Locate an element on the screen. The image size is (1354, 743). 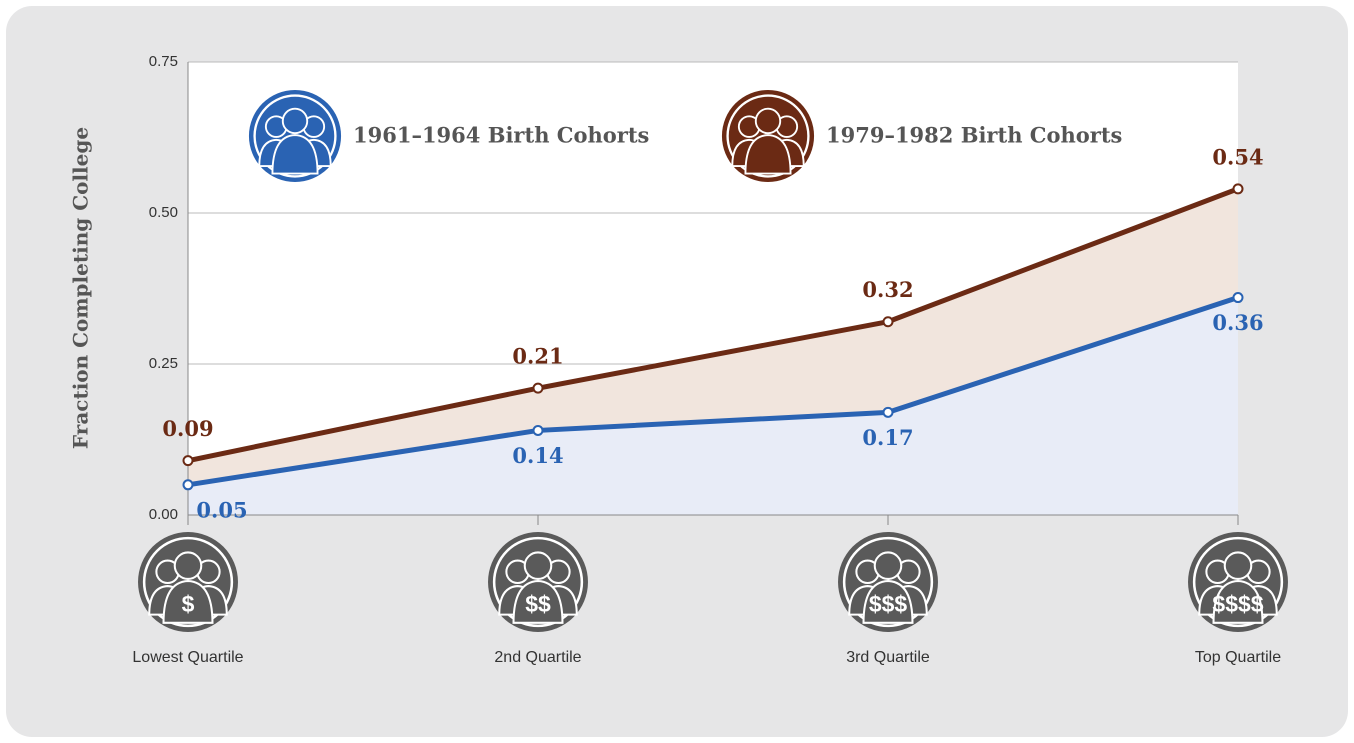
value-label: 0.21 is located at coordinates (537, 356).